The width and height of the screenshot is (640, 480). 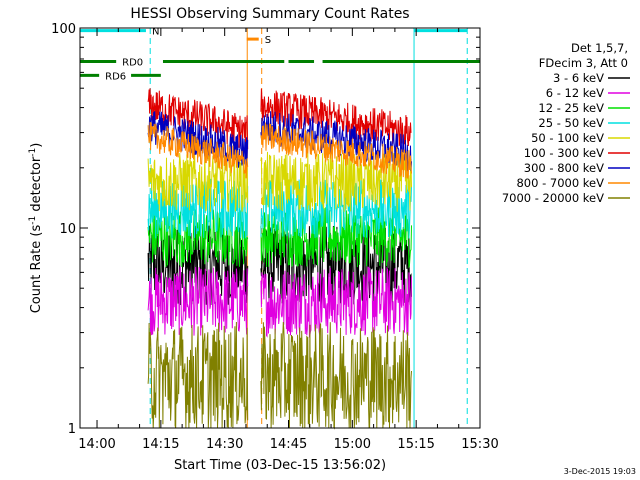 What do you see at coordinates (63, 29) in the screenshot?
I see `y-tick-label-2: 100` at bounding box center [63, 29].